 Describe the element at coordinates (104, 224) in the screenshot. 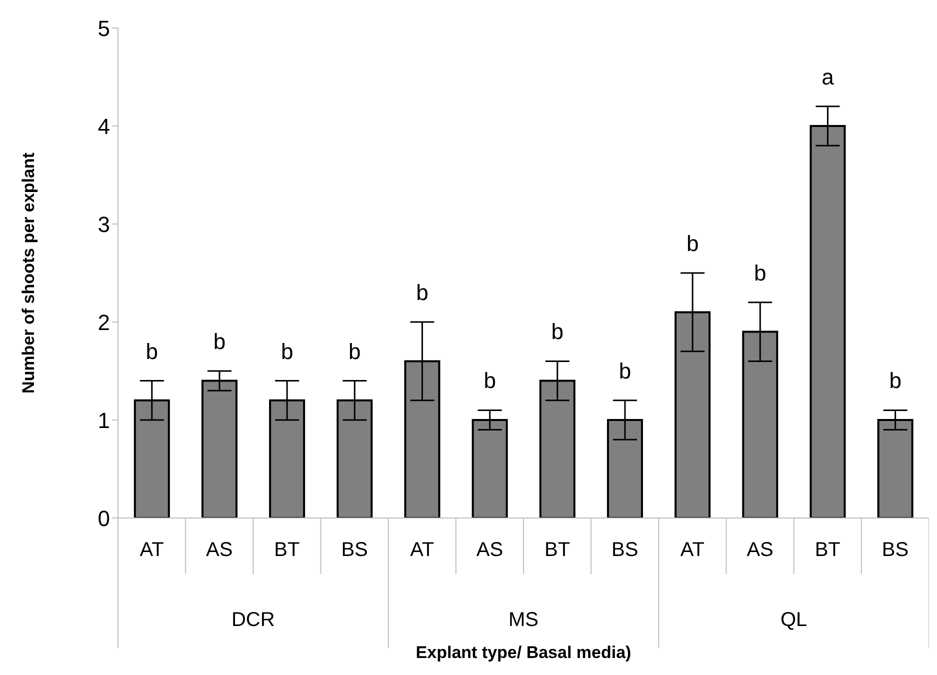

I see `y-tick-label: 3` at that location.